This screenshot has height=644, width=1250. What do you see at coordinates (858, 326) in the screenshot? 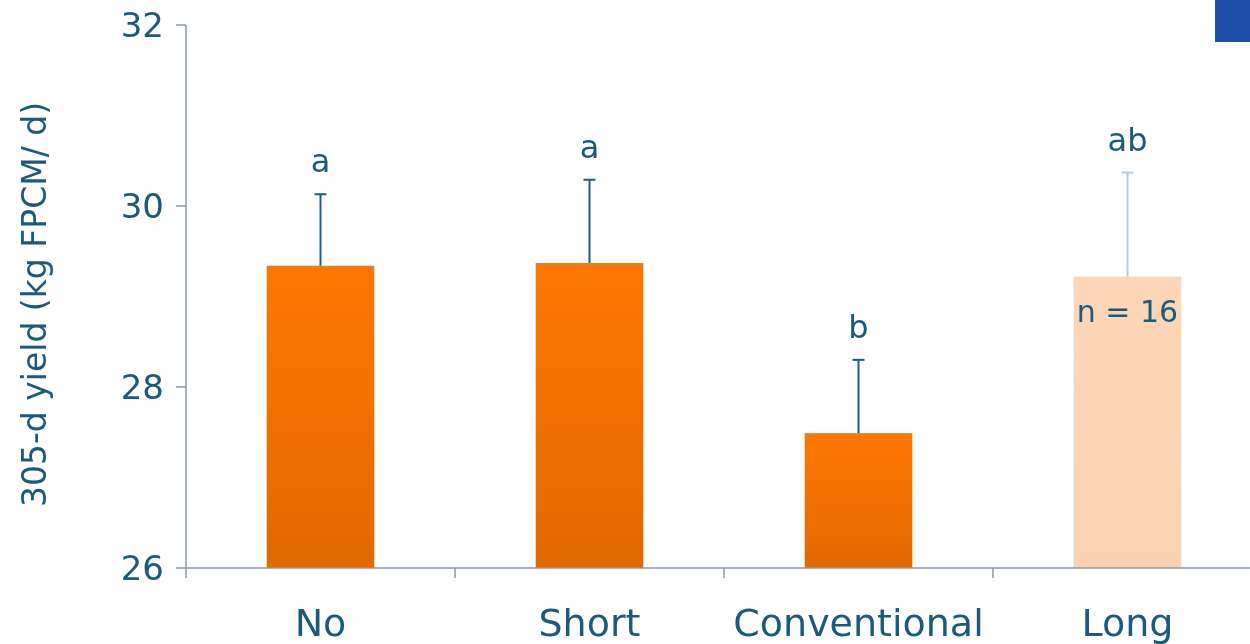
I see `annotation: b` at bounding box center [858, 326].